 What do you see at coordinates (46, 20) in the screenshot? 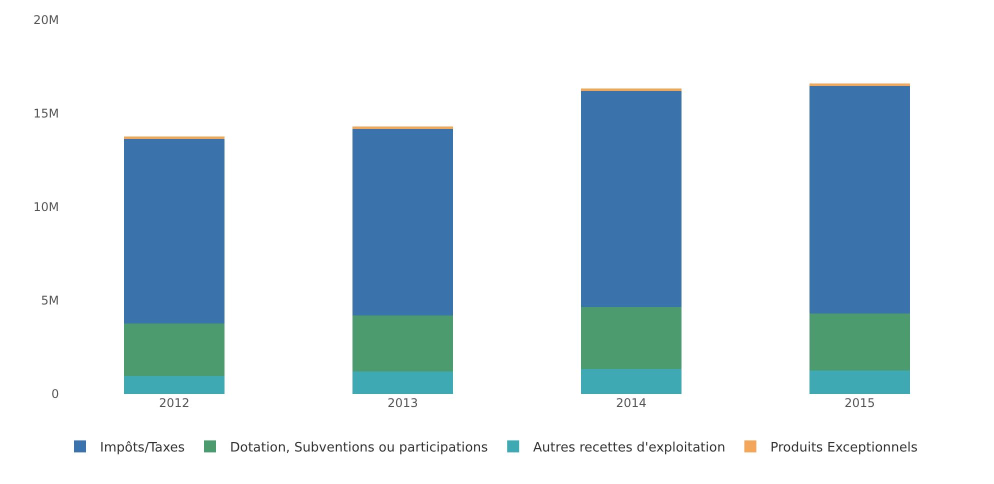
I see `y-tick-label: 20M` at bounding box center [46, 20].